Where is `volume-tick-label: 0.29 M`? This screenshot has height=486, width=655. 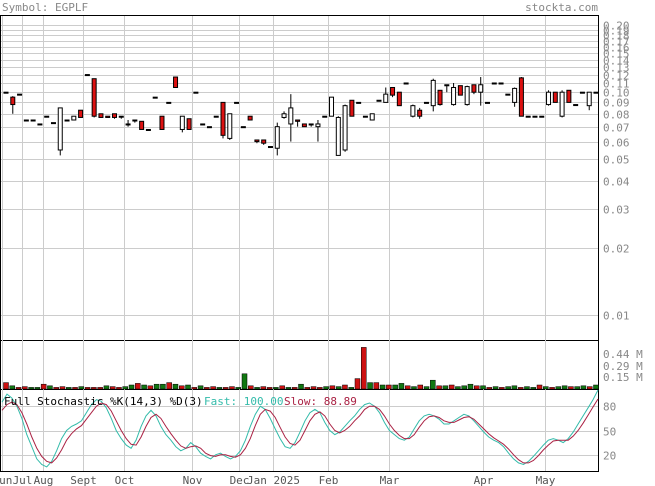 volume-tick-label: 0.29 M is located at coordinates (623, 366).